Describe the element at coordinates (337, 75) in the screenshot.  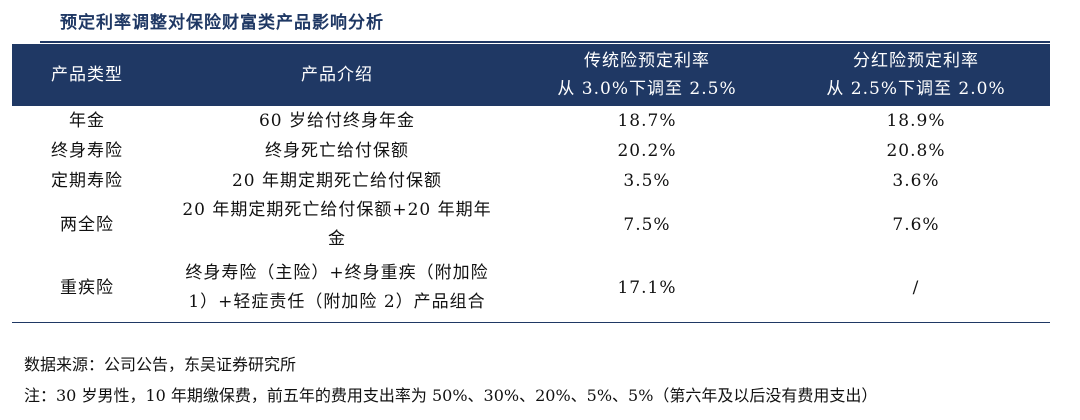
I see `header-product-intro: 产品介绍` at that location.